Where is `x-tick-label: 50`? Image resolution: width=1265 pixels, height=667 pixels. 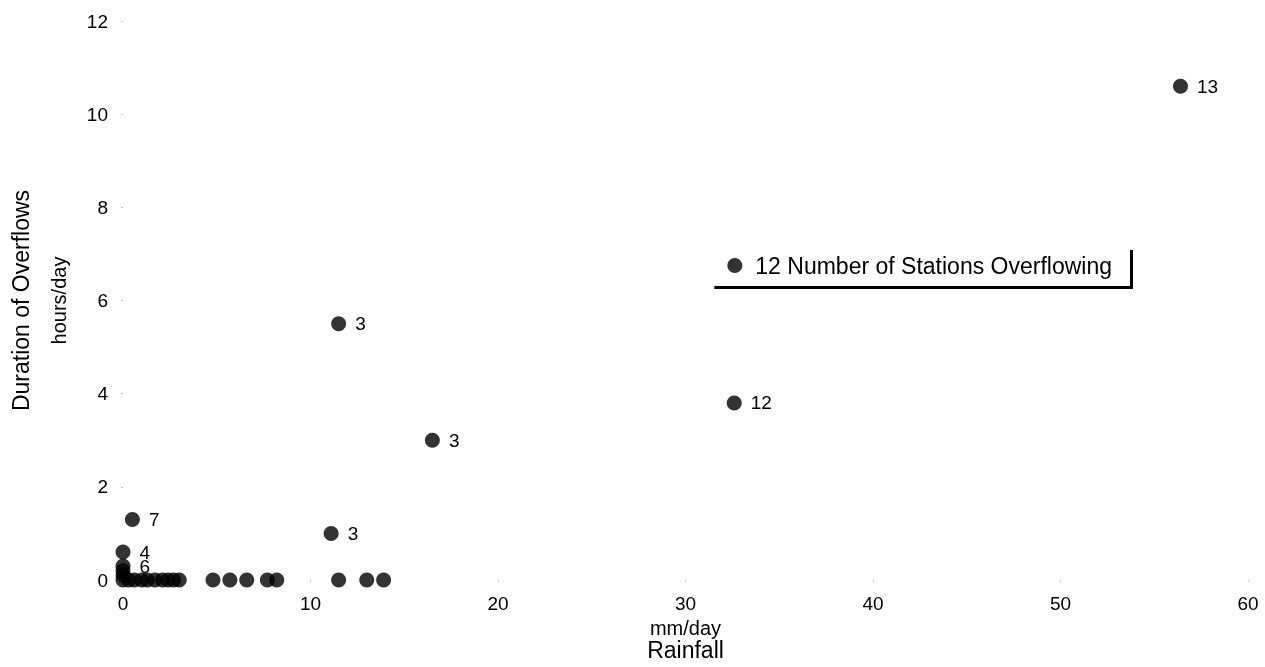
x-tick-label: 50 is located at coordinates (1060, 603).